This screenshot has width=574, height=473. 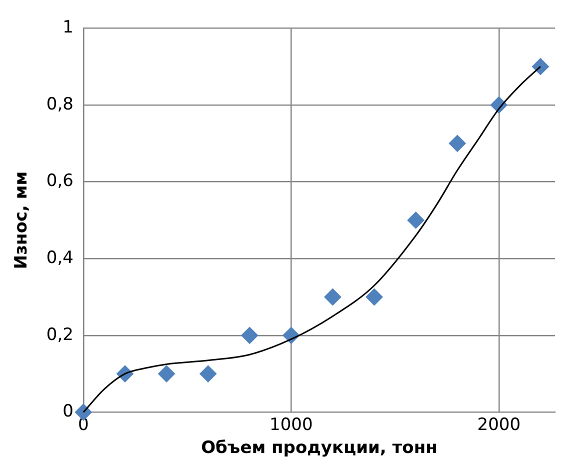 What do you see at coordinates (22, 220) in the screenshot?
I see `y-axis-title: Износ, мм` at bounding box center [22, 220].